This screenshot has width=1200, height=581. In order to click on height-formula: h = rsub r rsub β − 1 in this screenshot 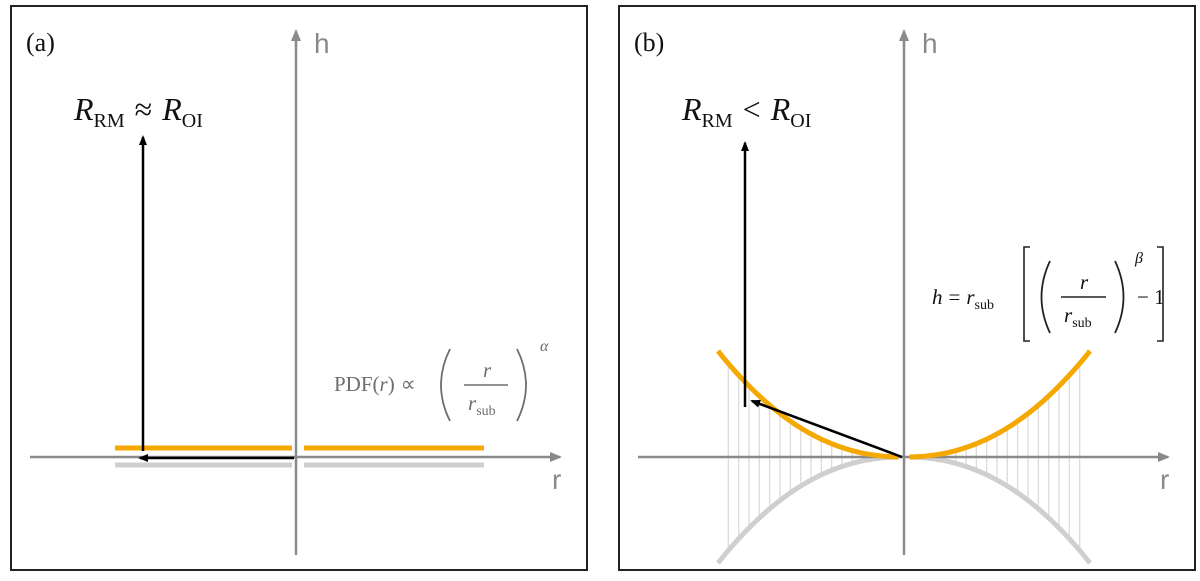, I will do `click(1048, 294)`.